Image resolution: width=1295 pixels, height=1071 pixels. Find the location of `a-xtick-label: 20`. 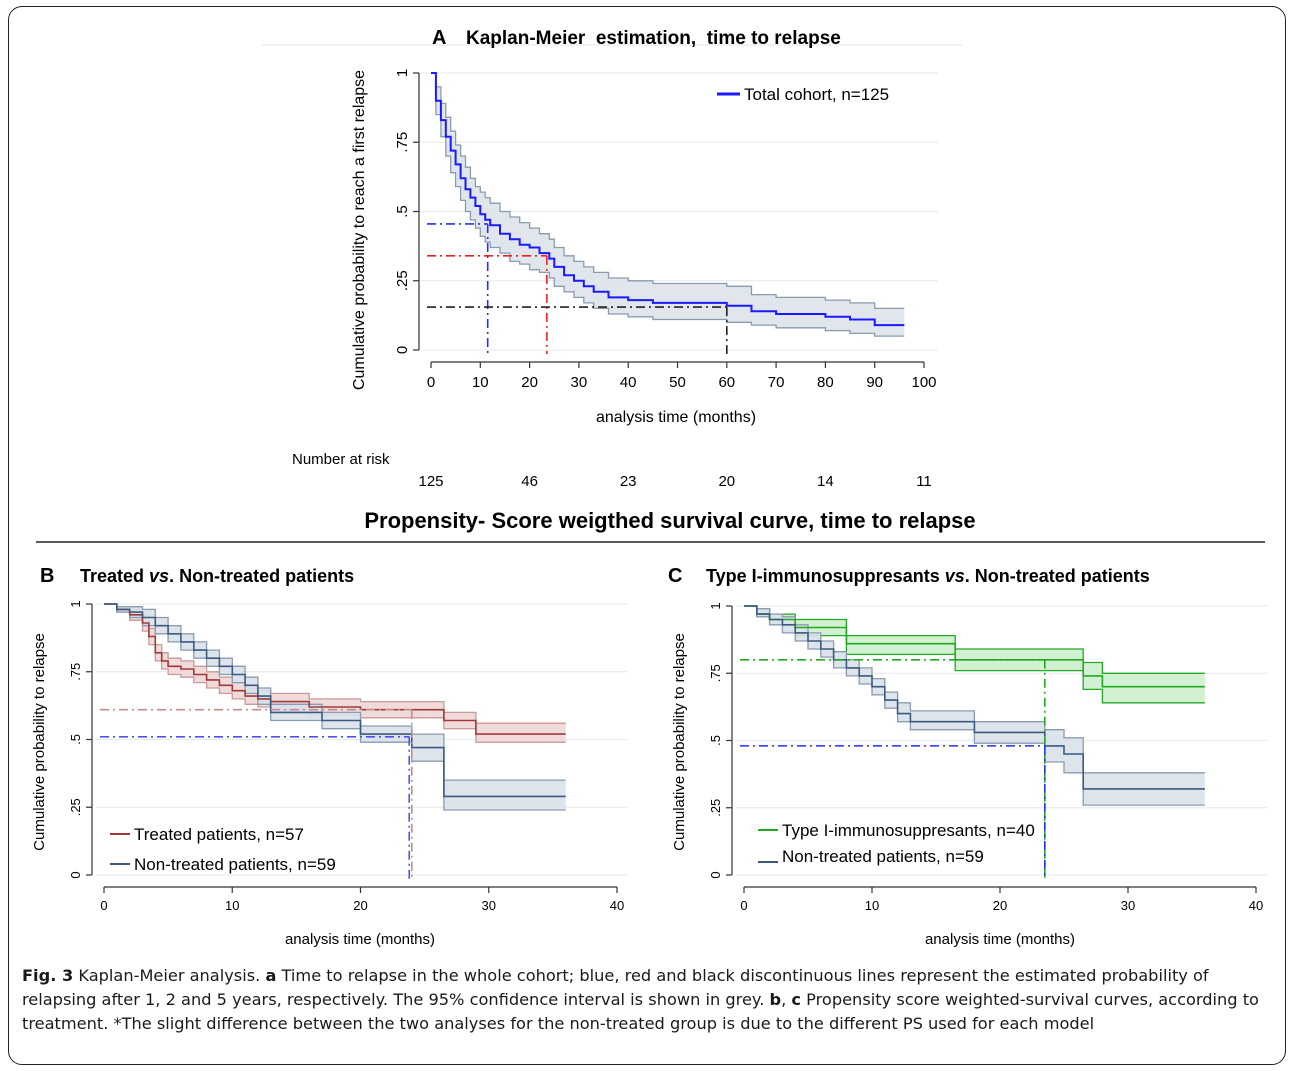

a-xtick-label: 20 is located at coordinates (529, 382).